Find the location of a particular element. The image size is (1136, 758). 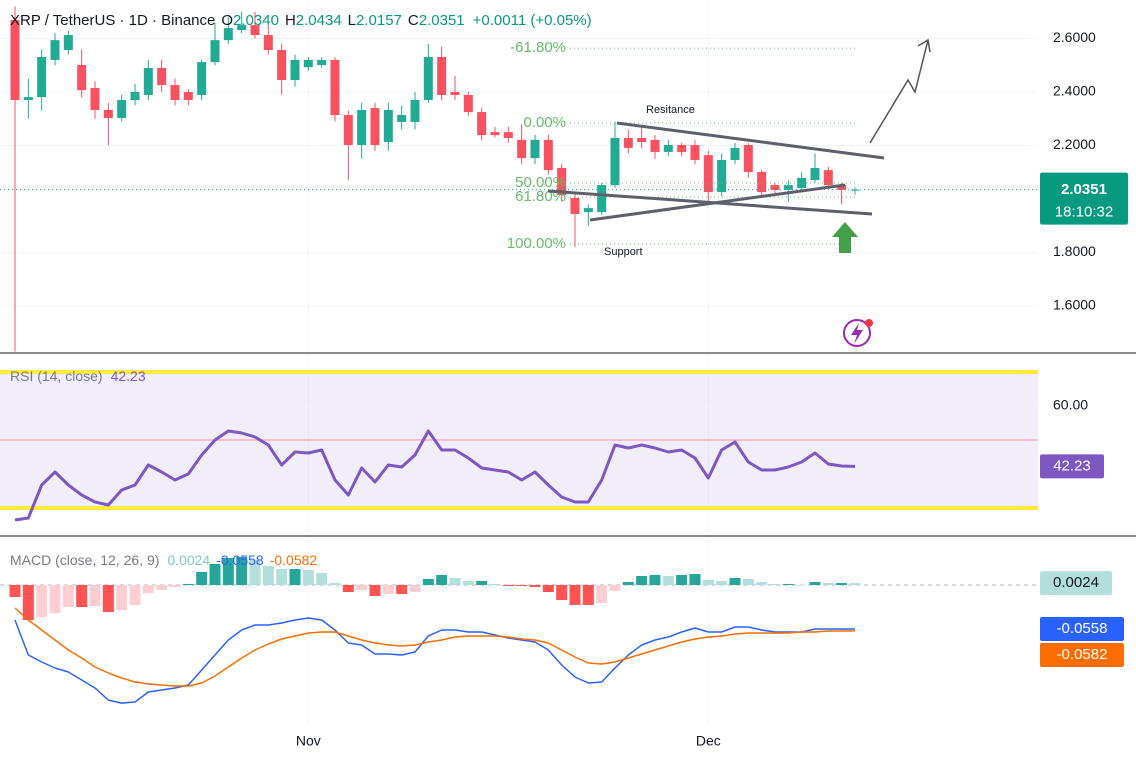

ohlc-value: 2.0157 is located at coordinates (379, 20).